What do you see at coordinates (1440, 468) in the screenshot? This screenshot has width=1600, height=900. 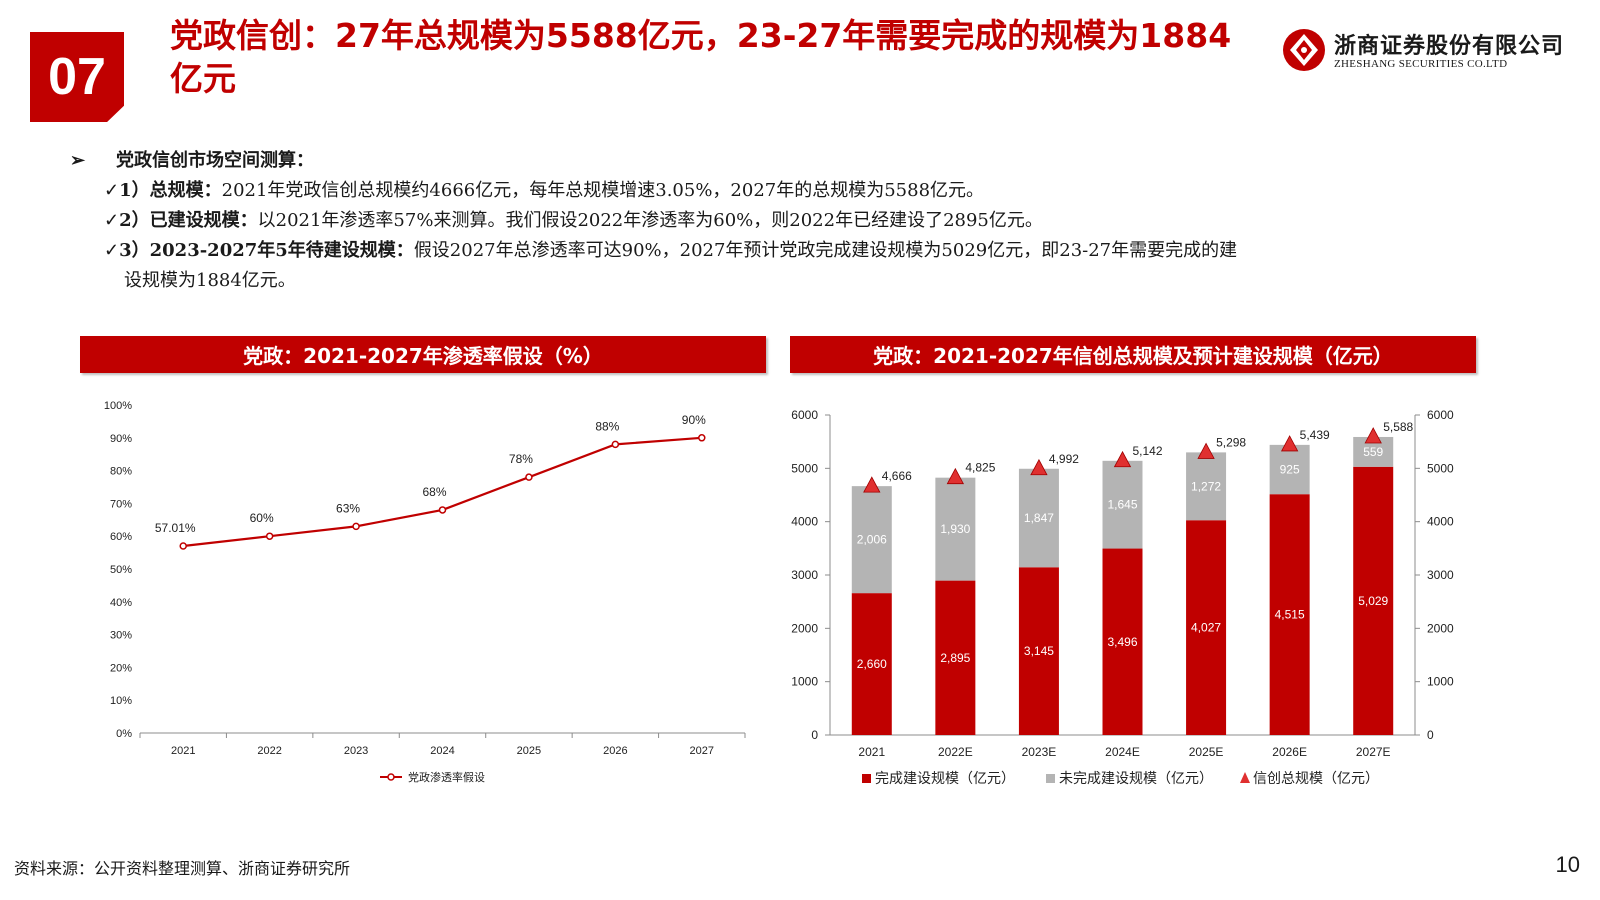 I see `y2-tick-label: 5000` at bounding box center [1440, 468].